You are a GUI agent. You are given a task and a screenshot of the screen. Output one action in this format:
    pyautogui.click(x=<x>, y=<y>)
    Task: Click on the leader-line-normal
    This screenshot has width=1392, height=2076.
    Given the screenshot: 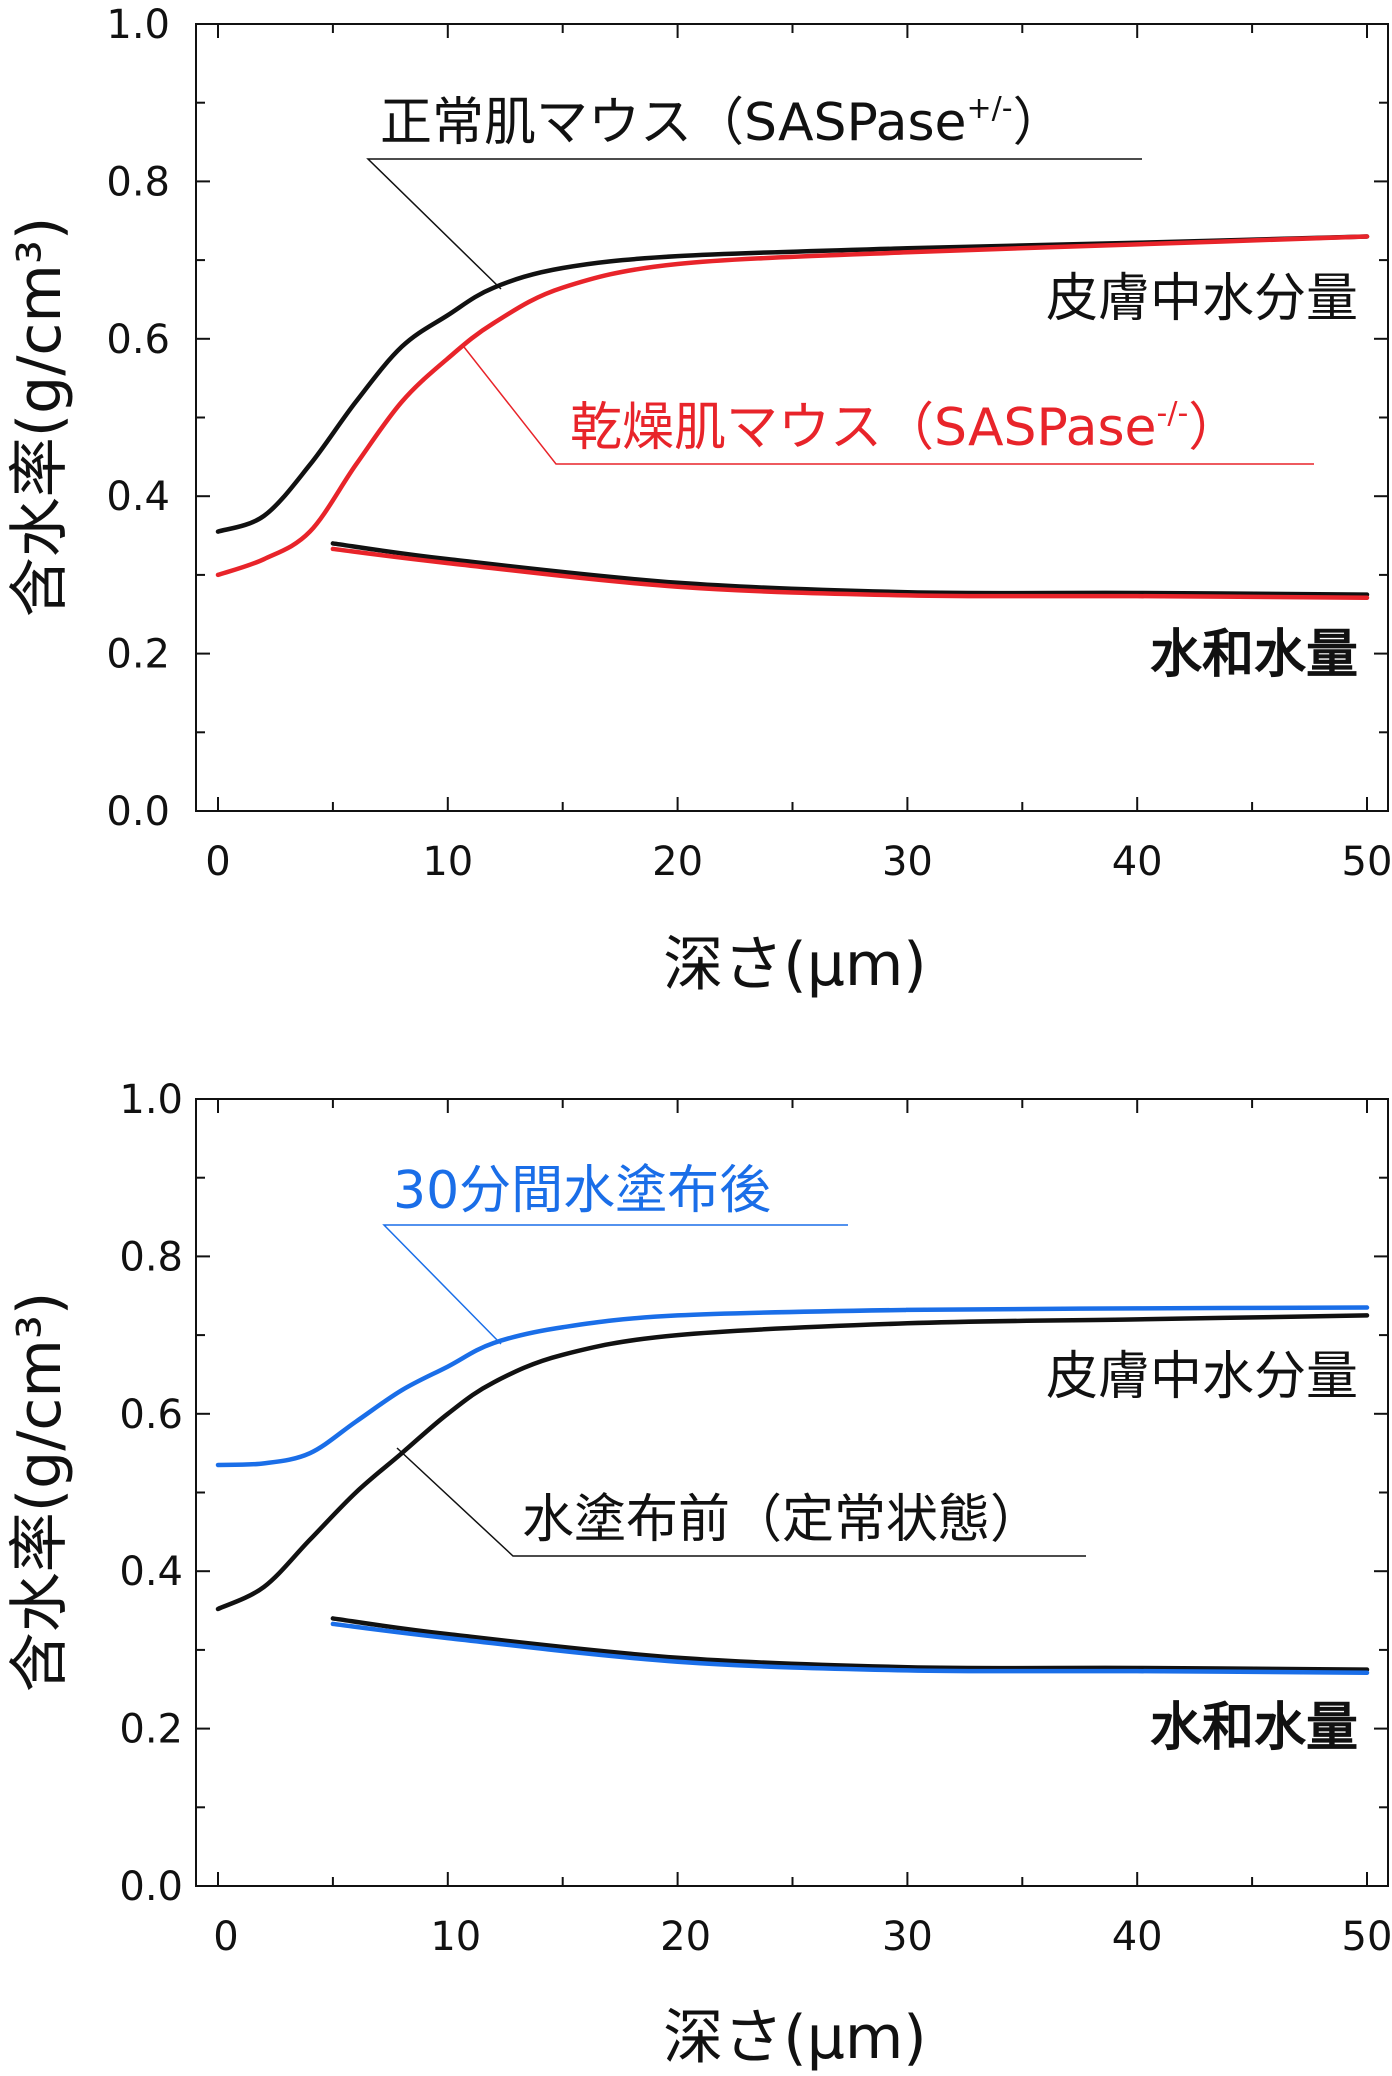 What is the action you would take?
    pyautogui.click(x=754, y=224)
    